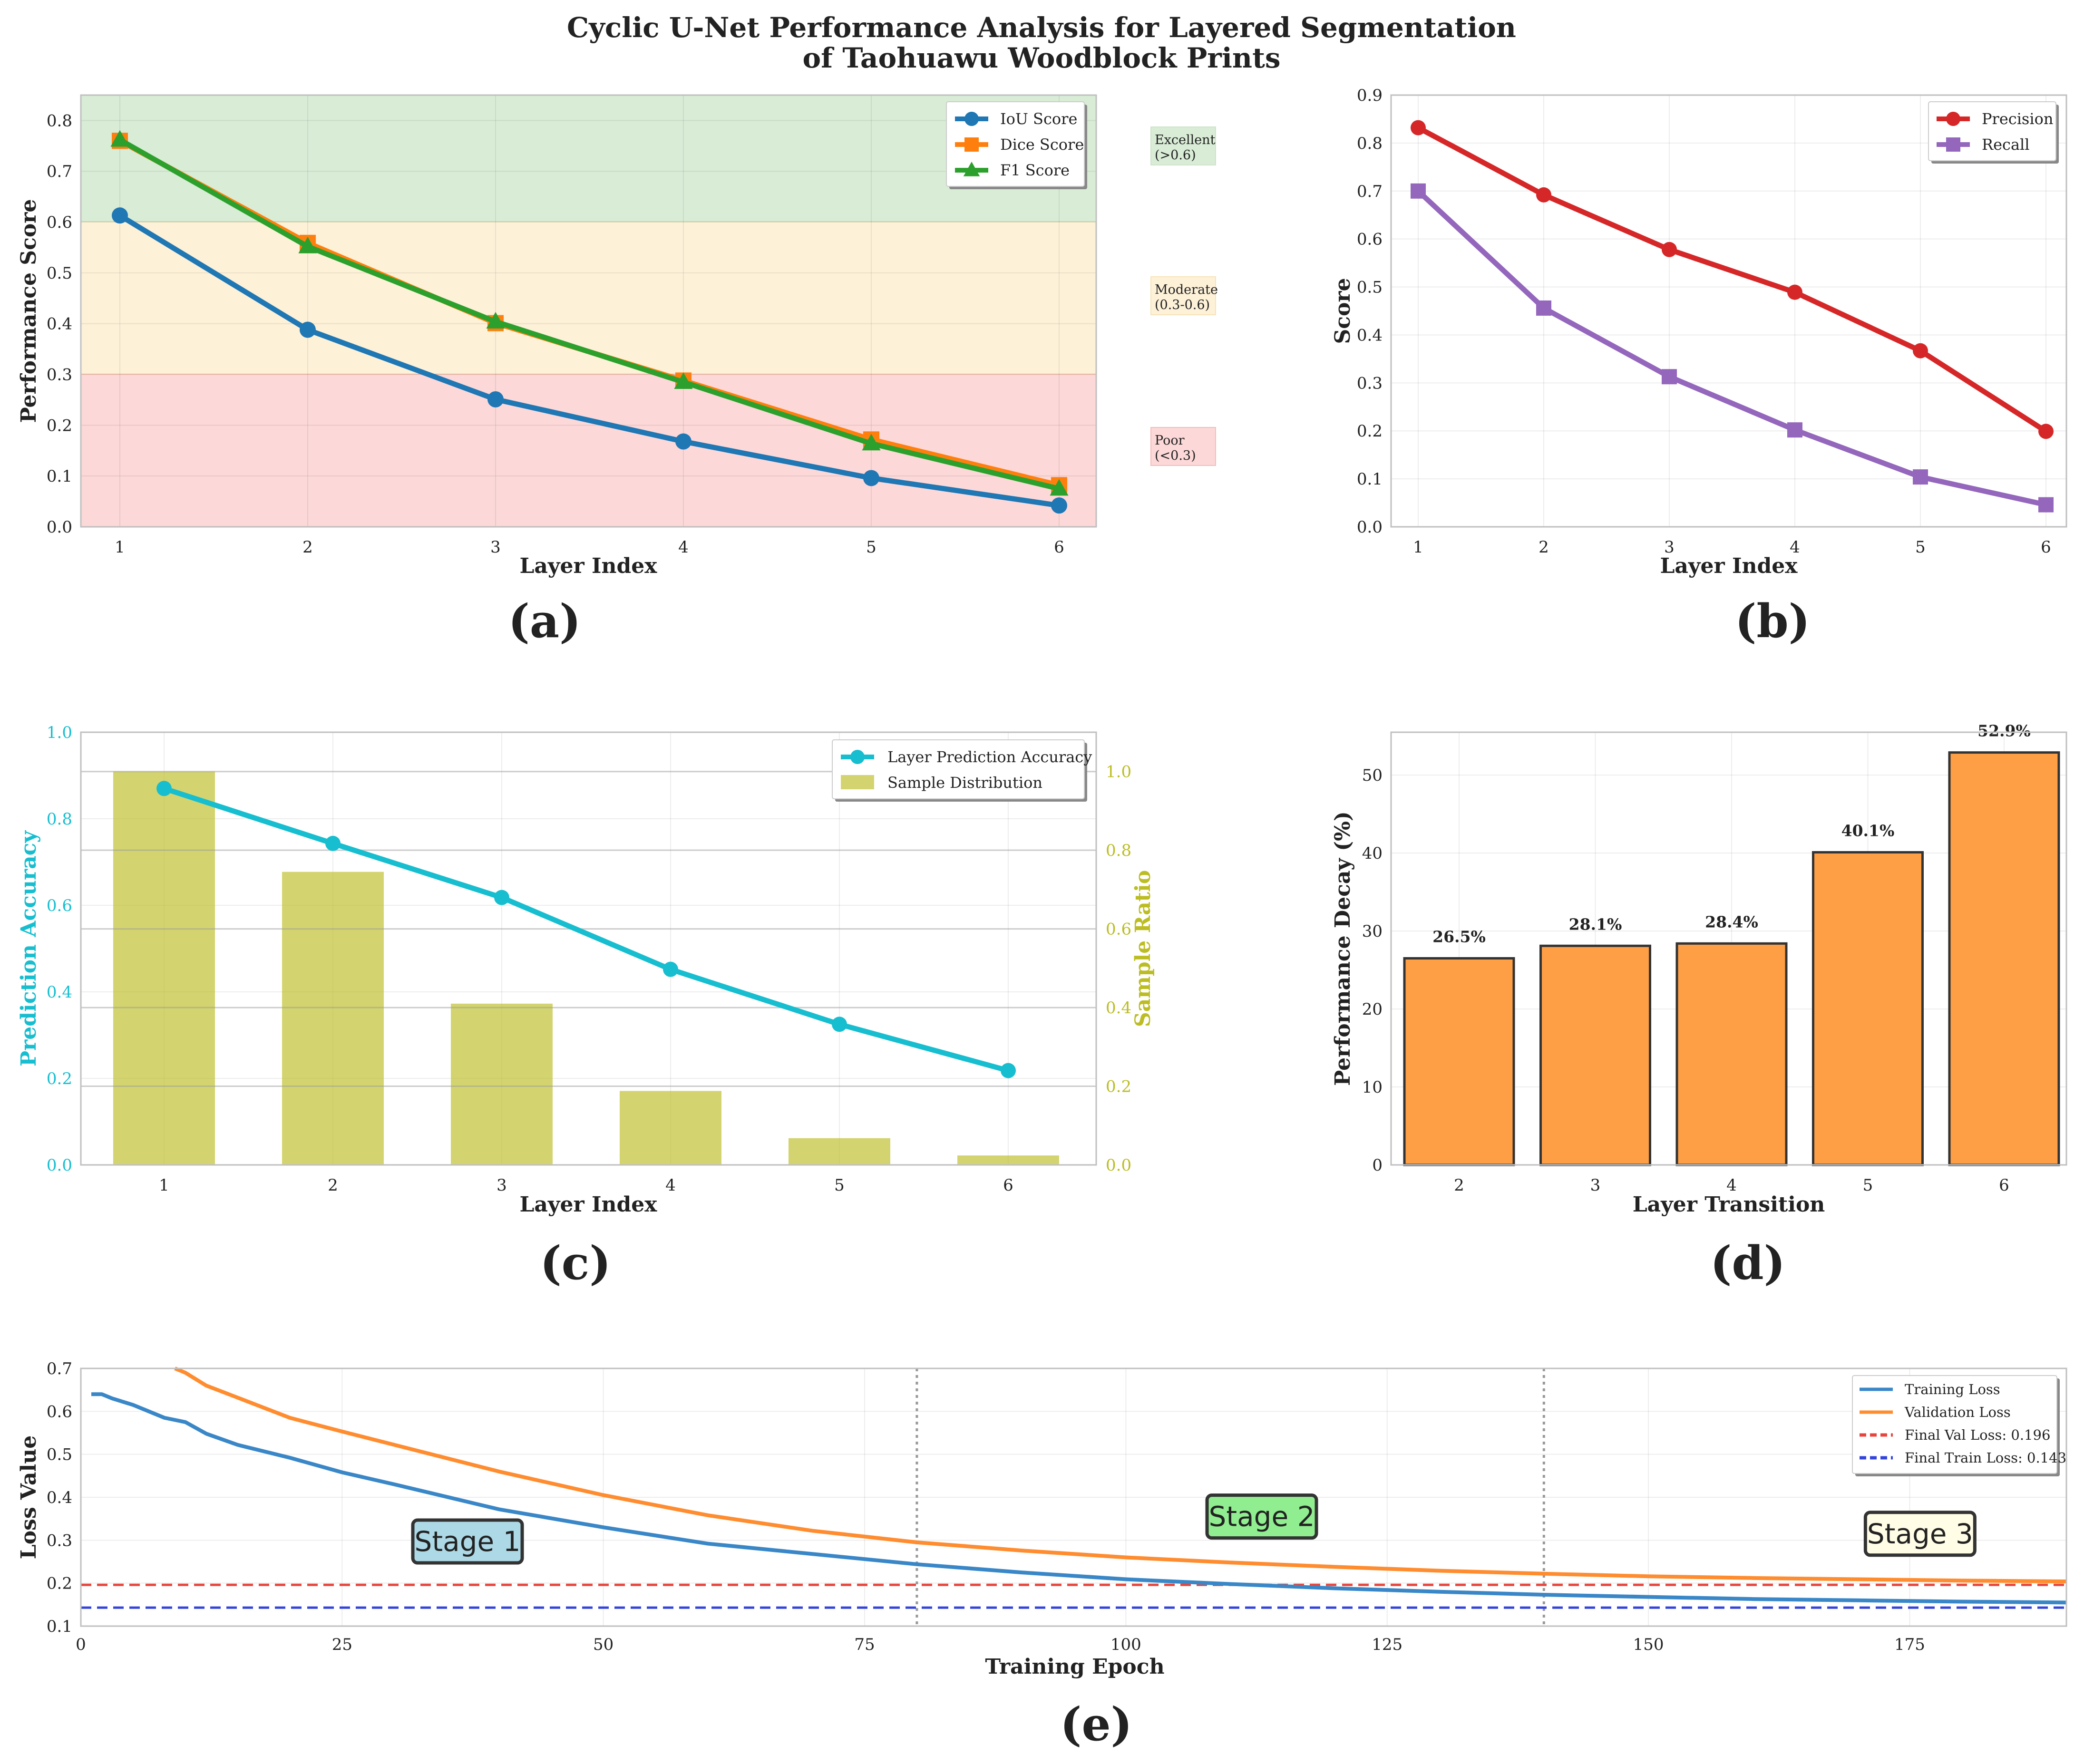  What do you see at coordinates (342, 1645) in the screenshot?
I see `x-tick-label: 25` at bounding box center [342, 1645].